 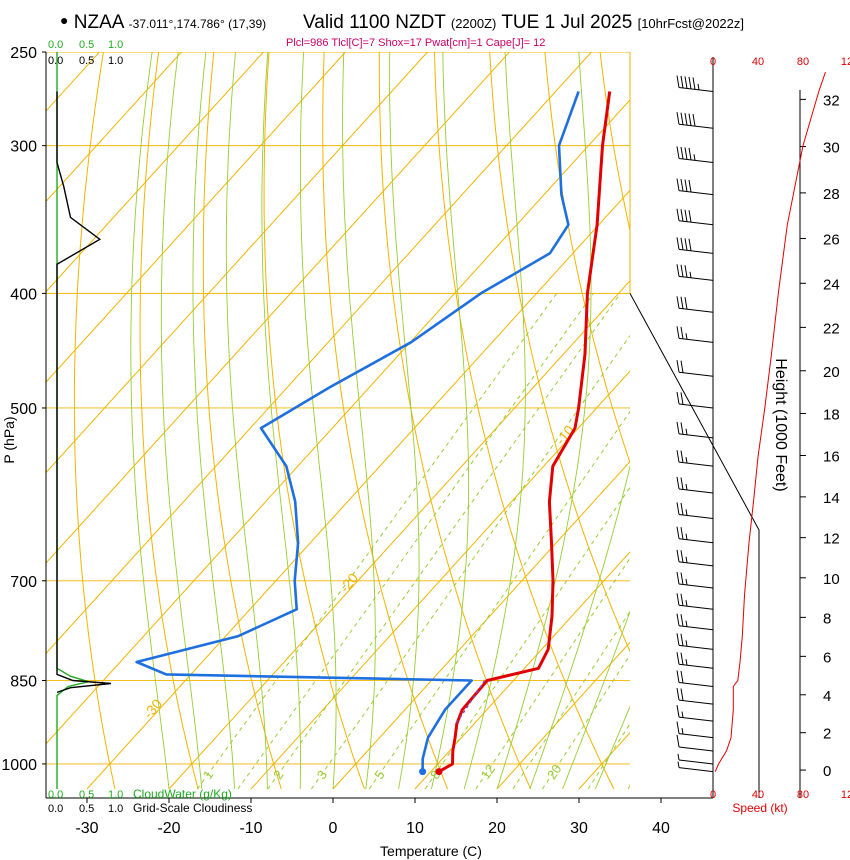 I want to click on mixing-ratio-label: 20, so click(x=554, y=772).